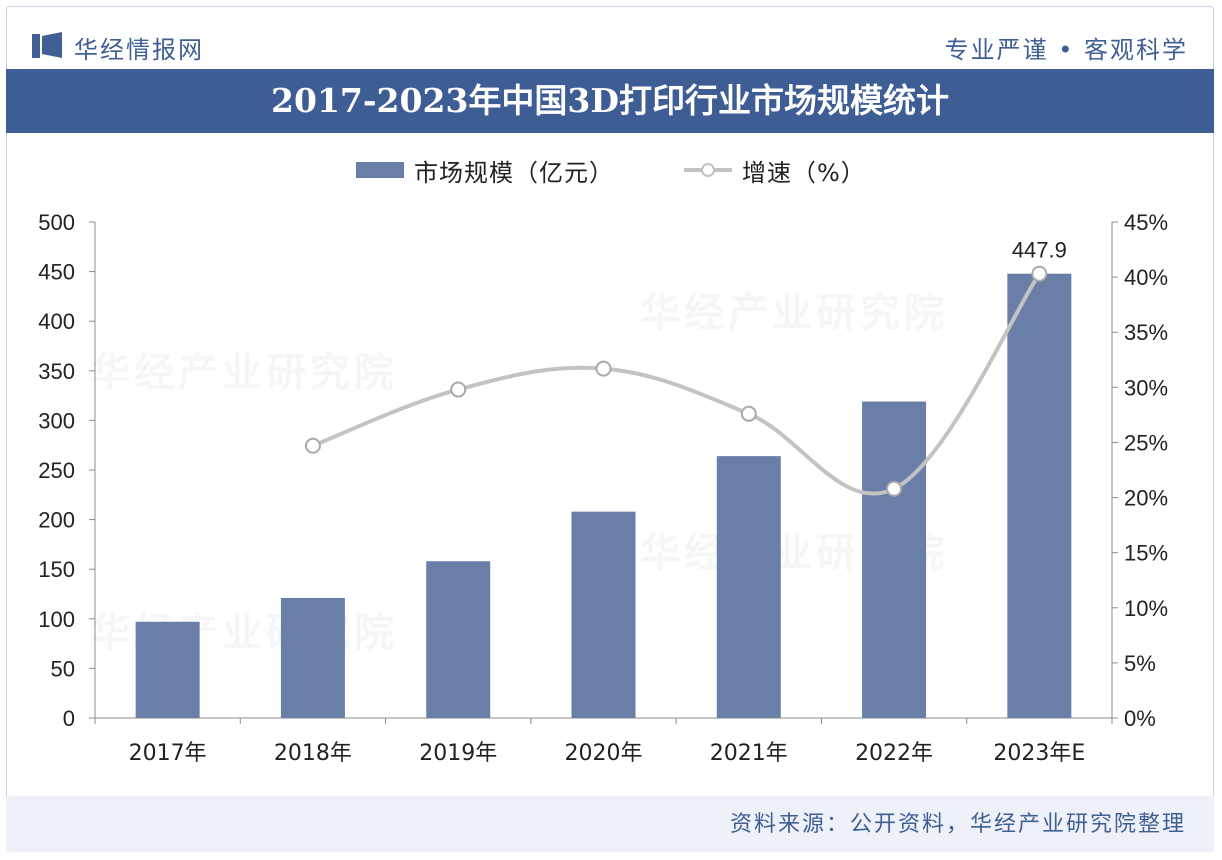 The width and height of the screenshot is (1222, 860). I want to click on y2-tick-label: 40%, so click(1146, 277).